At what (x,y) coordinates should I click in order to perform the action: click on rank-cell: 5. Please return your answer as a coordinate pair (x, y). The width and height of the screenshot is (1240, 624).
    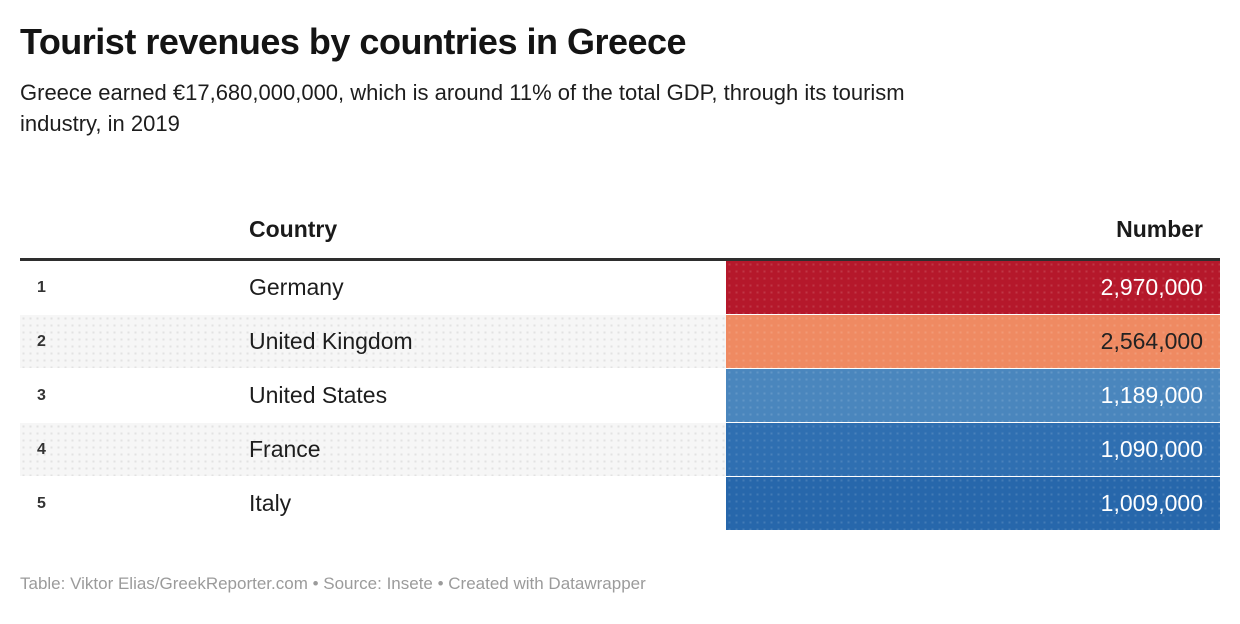
    Looking at the image, I should click on (41, 503).